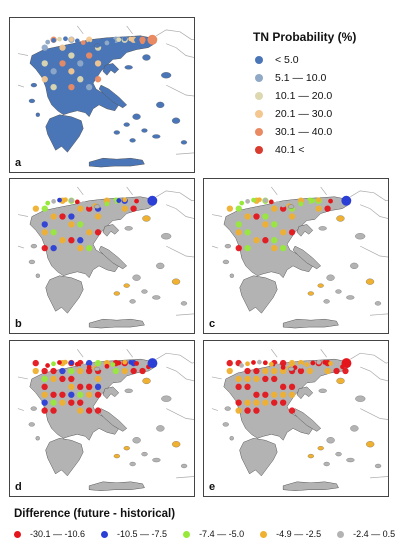 The image size is (412, 550). I want to click on diff-legend-item: -2.4 — 0.5, so click(366, 534).